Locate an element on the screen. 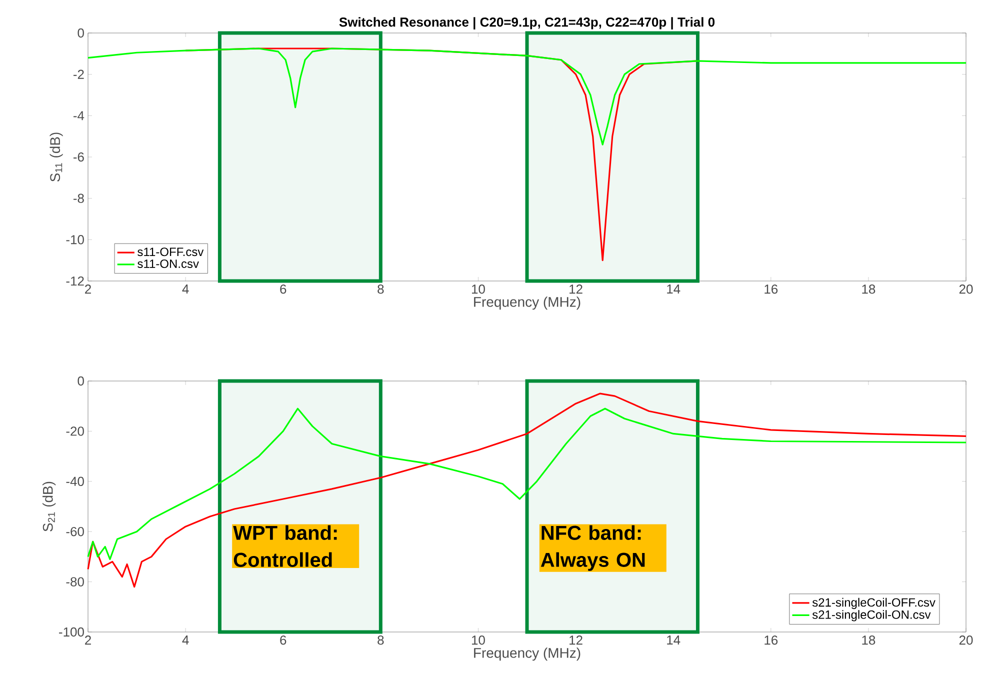 This screenshot has width=982, height=694. y-axis-title: S$_{11}$ (dB) is located at coordinates (56, 157).